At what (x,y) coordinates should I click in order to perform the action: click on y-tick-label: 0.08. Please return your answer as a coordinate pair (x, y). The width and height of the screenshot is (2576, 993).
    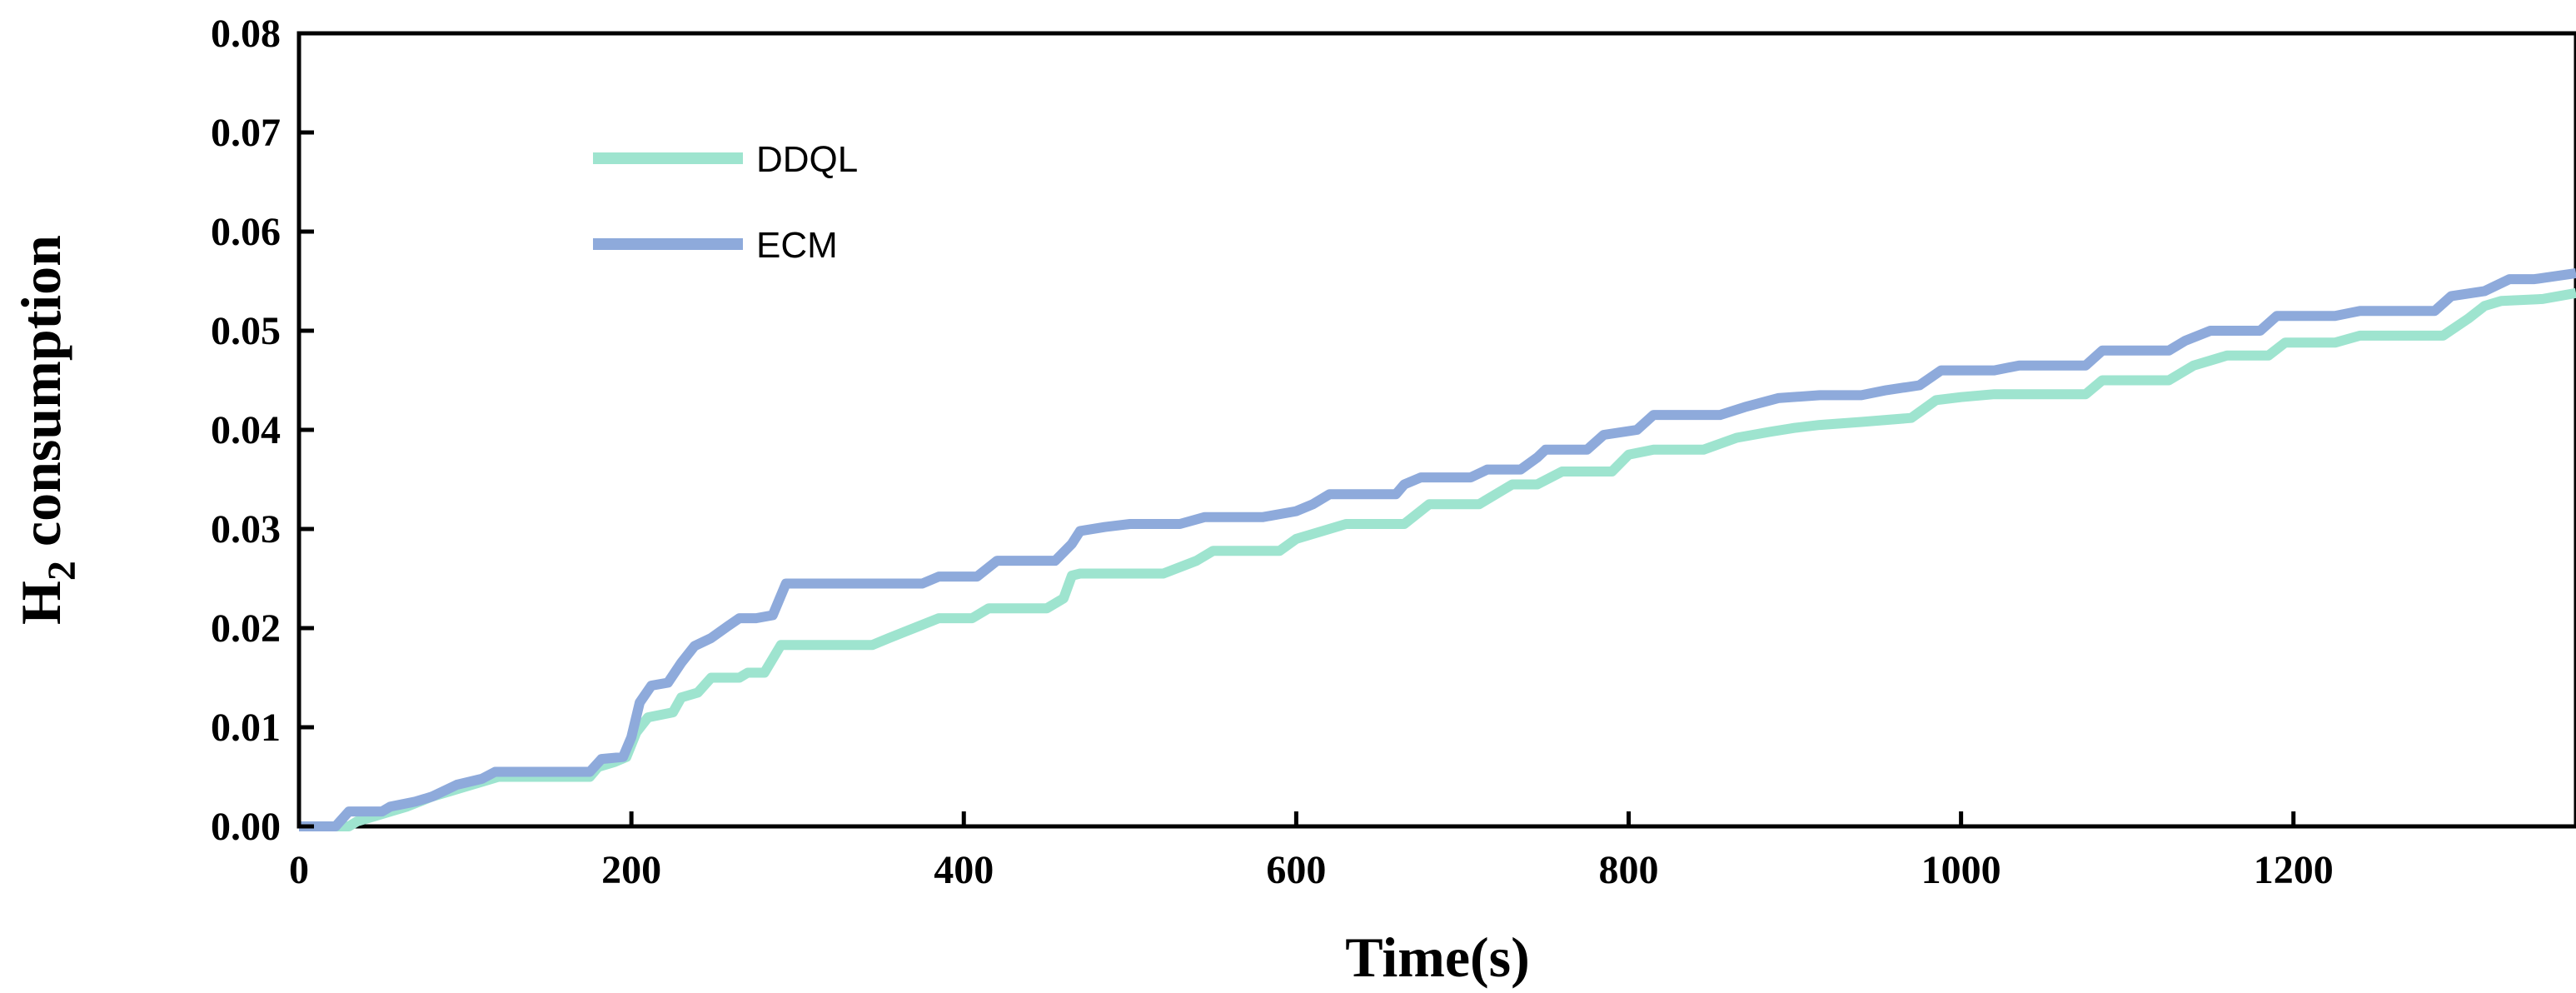
    Looking at the image, I should click on (246, 34).